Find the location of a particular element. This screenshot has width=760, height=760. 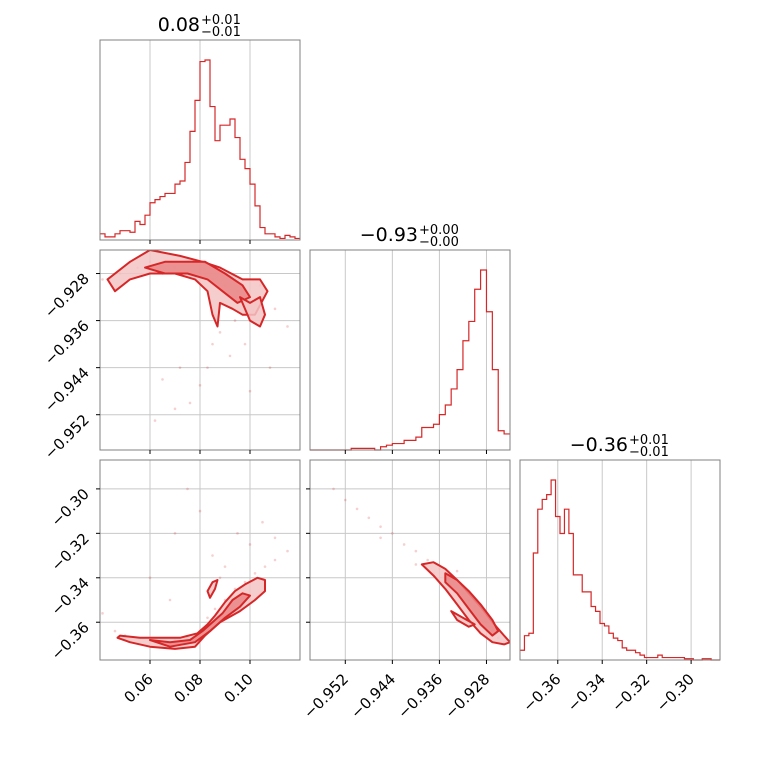

title-param-1: −0.93 +0.00 −0.00 is located at coordinates (409, 236).